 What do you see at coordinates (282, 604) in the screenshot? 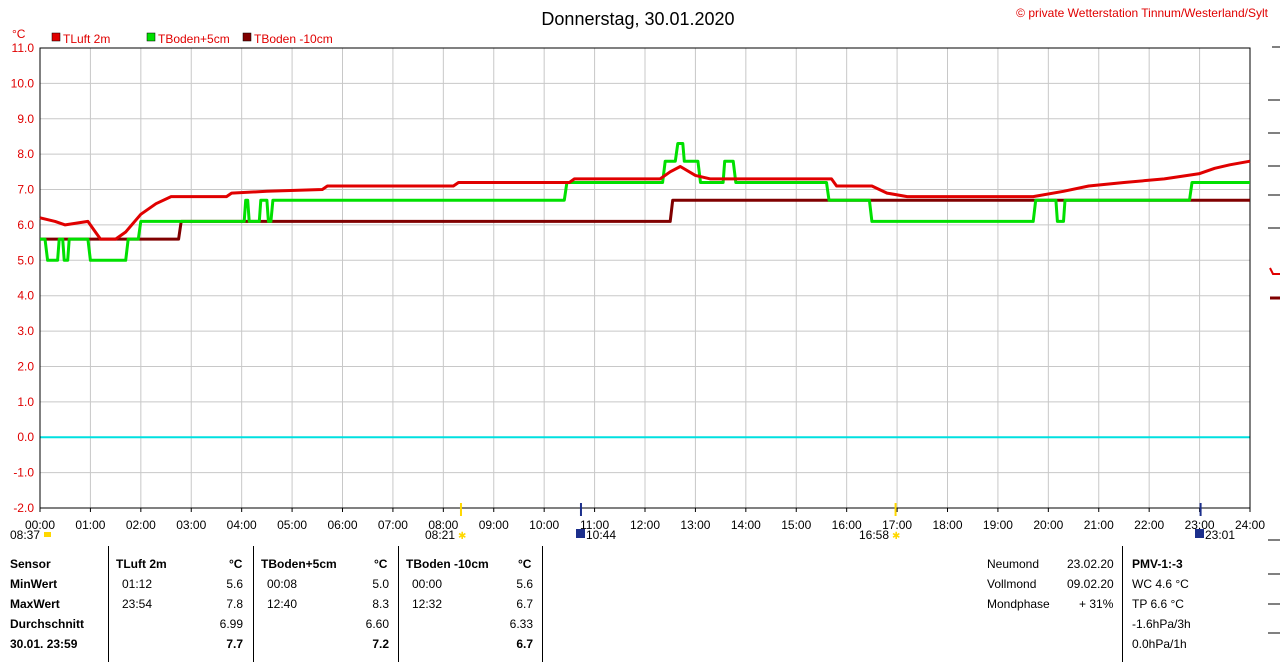
I see `stats-cell: 12:40` at bounding box center [282, 604].